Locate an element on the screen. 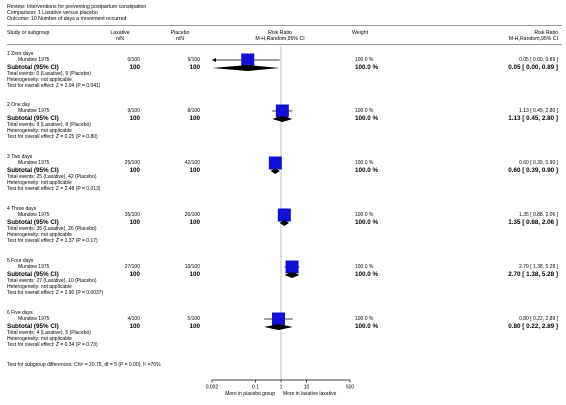  subgroup-title: 3 Two days is located at coordinates (20, 157).